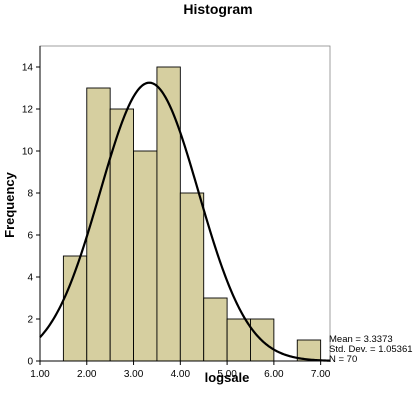 This screenshot has height=405, width=417. What do you see at coordinates (28, 68) in the screenshot?
I see `y-tick-label: 14` at bounding box center [28, 68].